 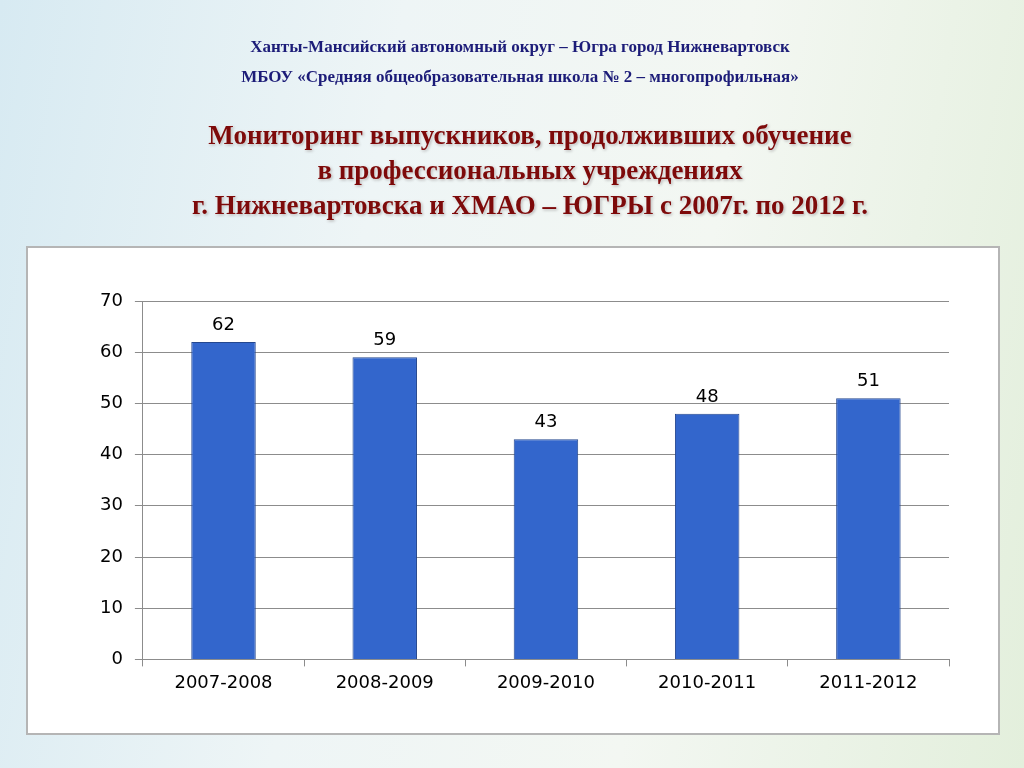 What do you see at coordinates (384, 681) in the screenshot?
I see `x-tick-label: 2008-2009` at bounding box center [384, 681].